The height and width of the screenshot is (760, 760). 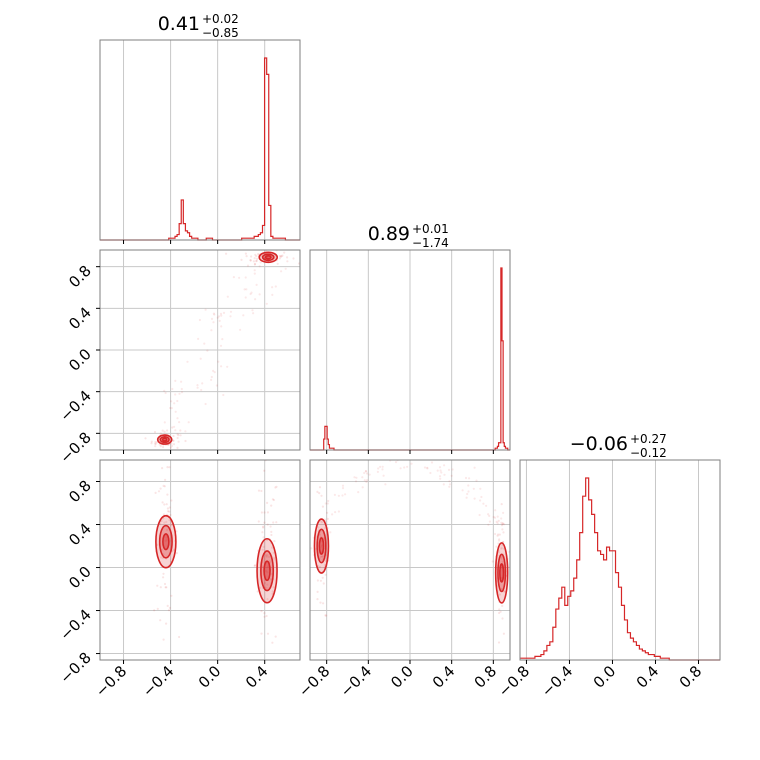 I want to click on scatter-param2-vs-param3, so click(x=410, y=564).